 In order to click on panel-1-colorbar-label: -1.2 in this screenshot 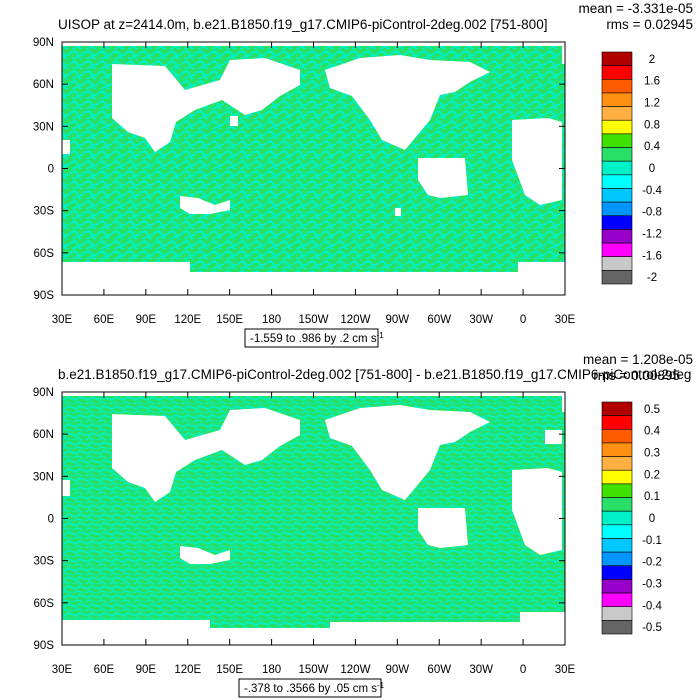, I will do `click(652, 235)`.